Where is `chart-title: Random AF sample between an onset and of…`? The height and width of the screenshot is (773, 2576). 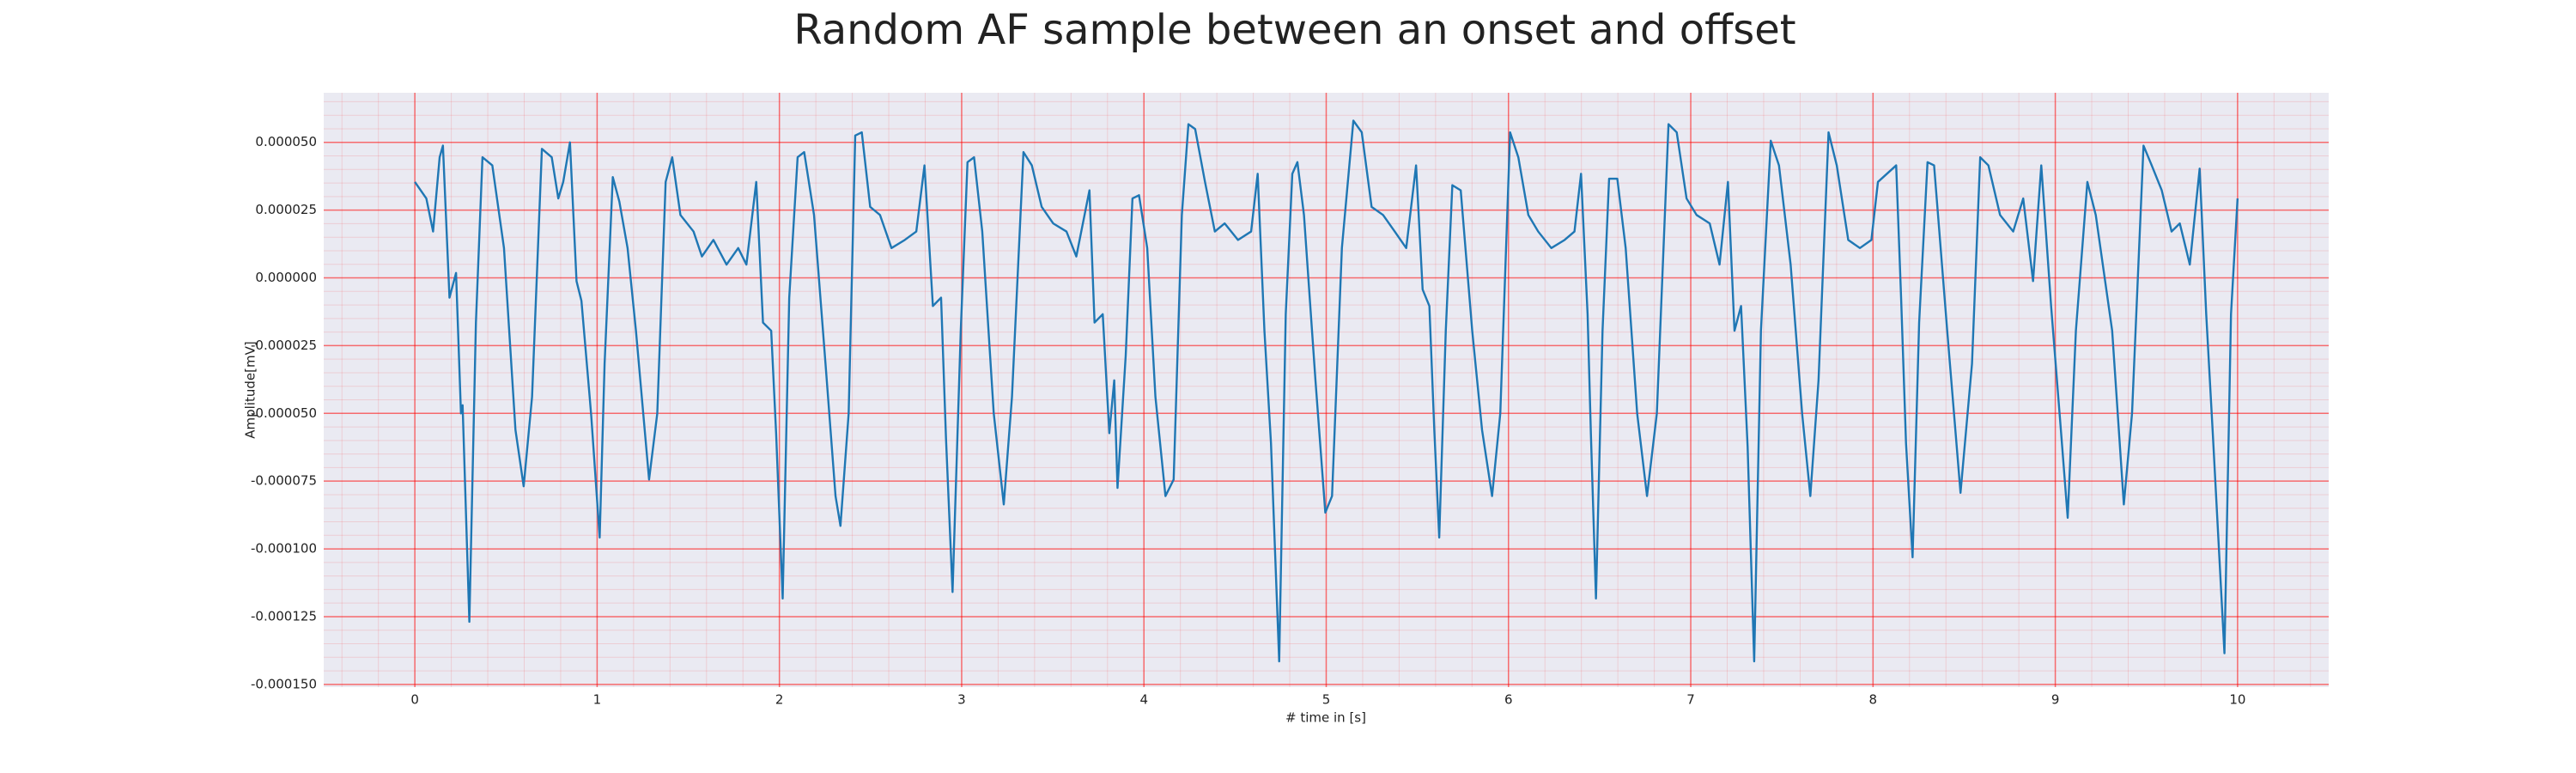 chart-title: Random AF sample between an onset and of… is located at coordinates (1294, 30).